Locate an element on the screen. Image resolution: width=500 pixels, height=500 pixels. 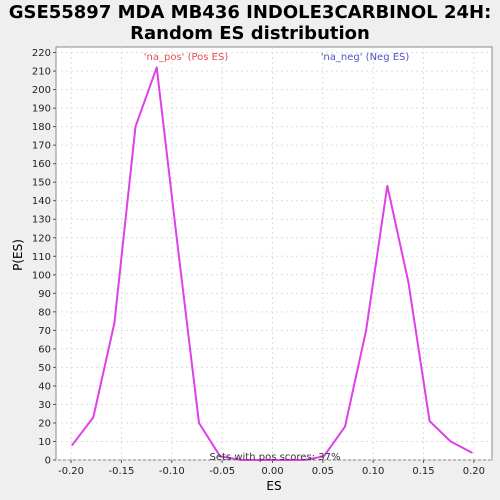
x-tick-label: 0.15 is located at coordinates (423, 471).